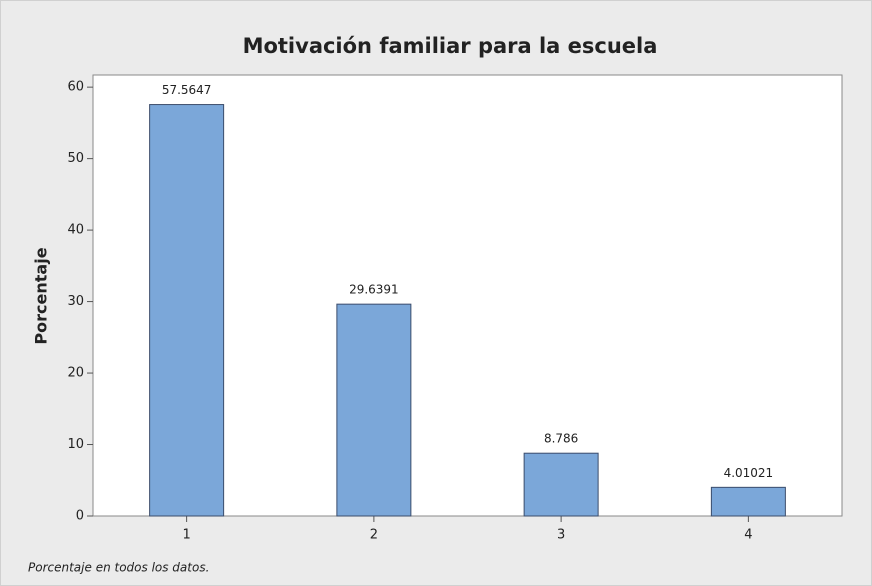 This screenshot has width=872, height=586. What do you see at coordinates (450, 46) in the screenshot?
I see `chart-title: Motivación familiar para la escuela` at bounding box center [450, 46].